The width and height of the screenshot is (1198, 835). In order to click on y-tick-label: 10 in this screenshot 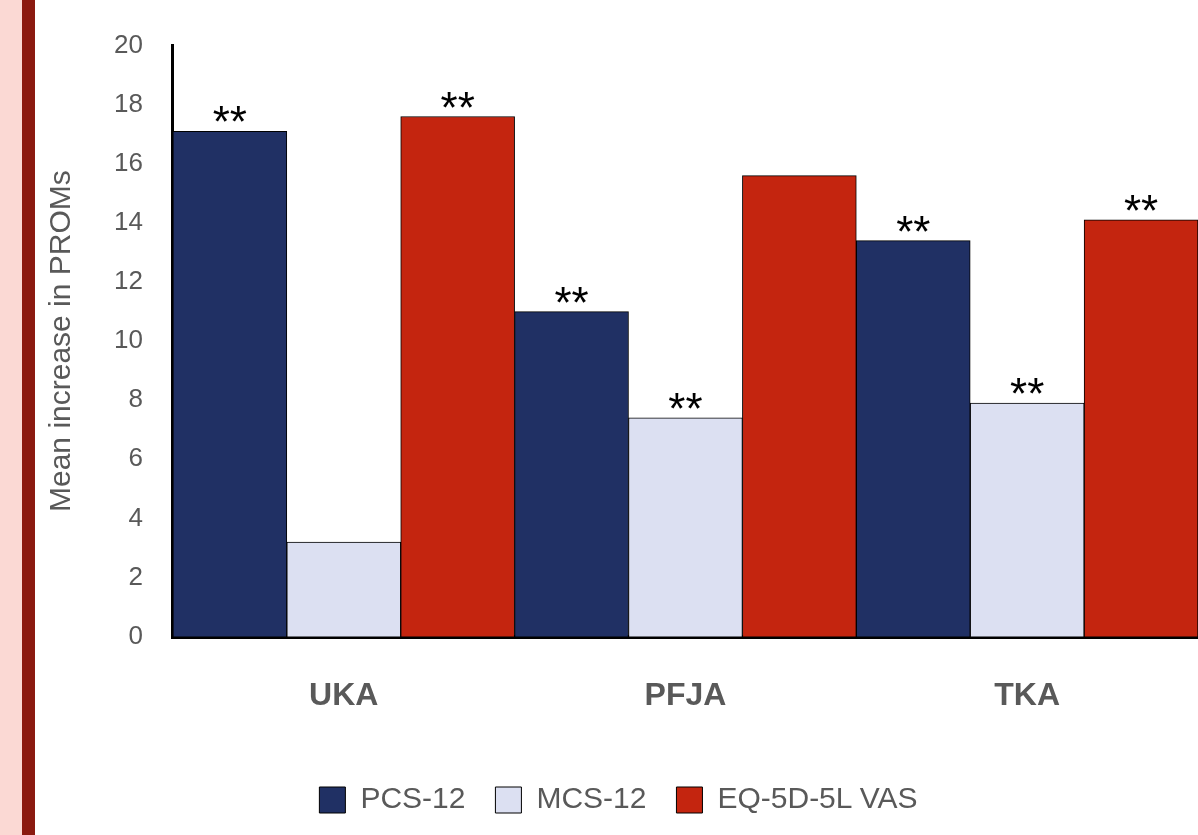, I will do `click(128, 339)`.